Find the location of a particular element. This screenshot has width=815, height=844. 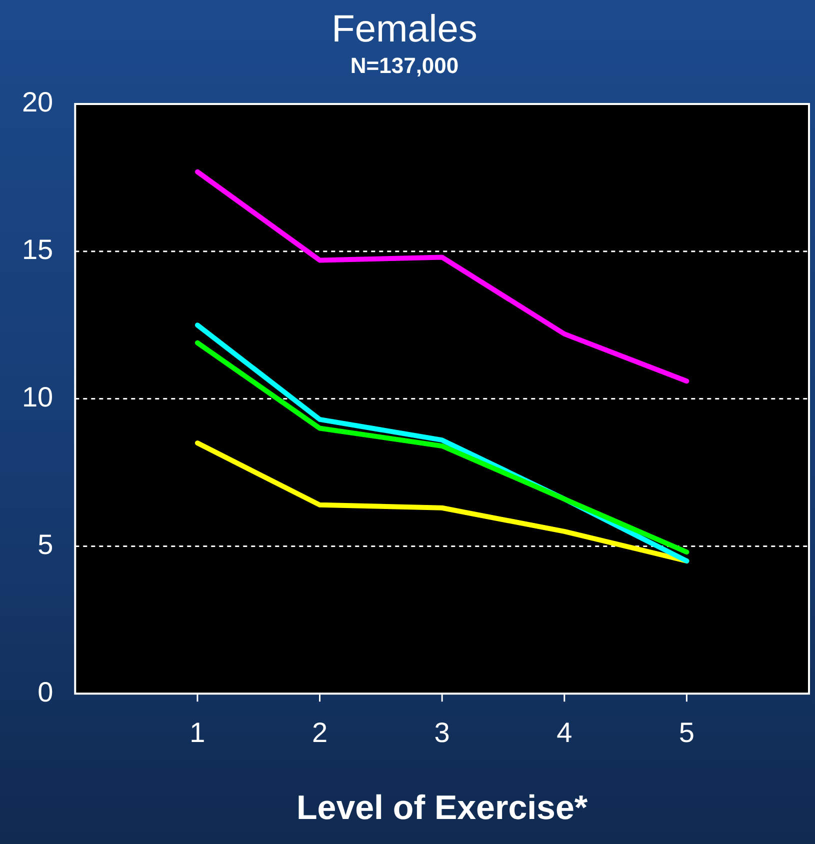

x-tick-label: 4 is located at coordinates (564, 732).